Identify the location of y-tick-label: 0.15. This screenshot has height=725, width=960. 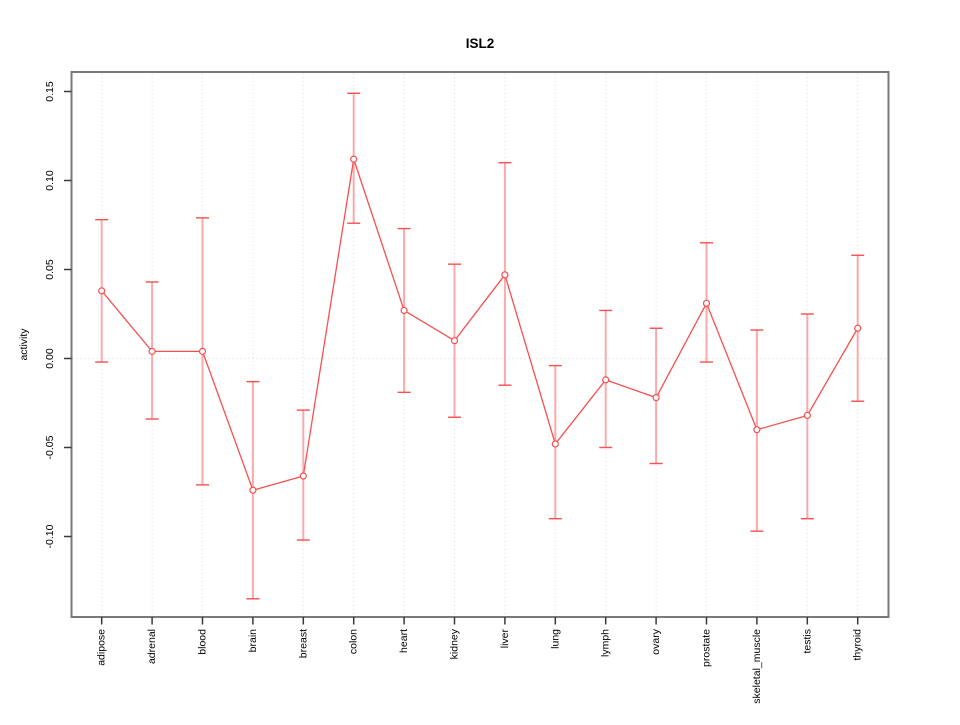
(50, 91).